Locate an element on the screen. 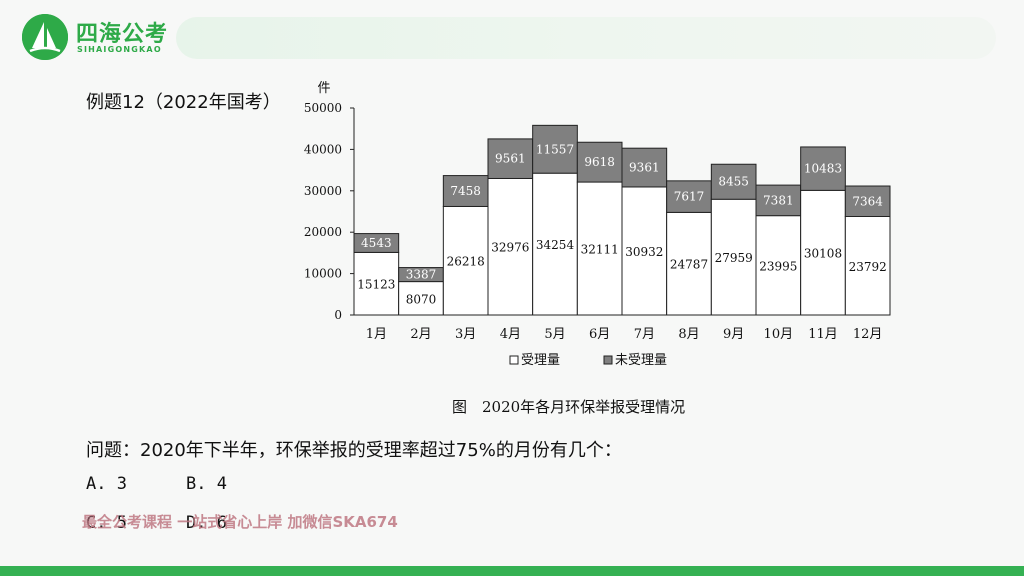 This screenshot has height=576, width=1024. y-tick-label: 30000 is located at coordinates (323, 191).